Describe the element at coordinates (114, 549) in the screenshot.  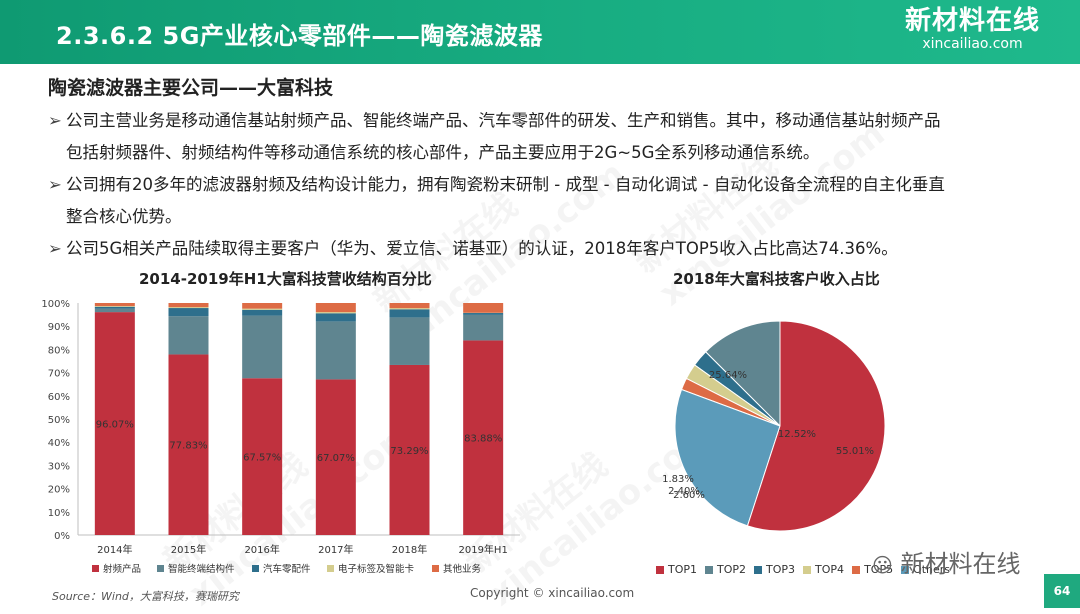
I see `x-tick-label: 2014年` at that location.